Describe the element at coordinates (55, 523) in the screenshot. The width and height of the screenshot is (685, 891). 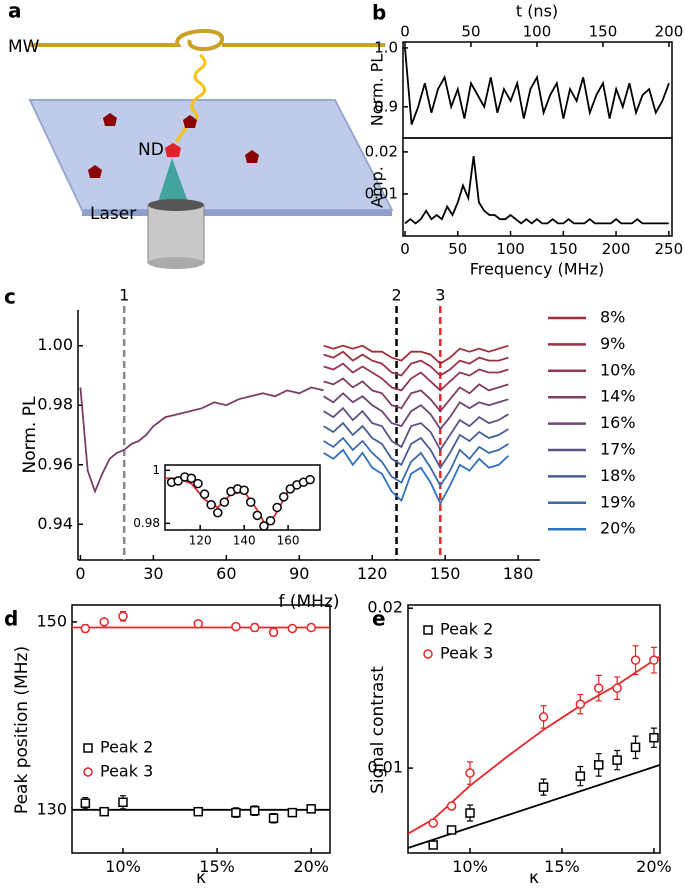
I see `y-tick-label: 0.94` at that location.